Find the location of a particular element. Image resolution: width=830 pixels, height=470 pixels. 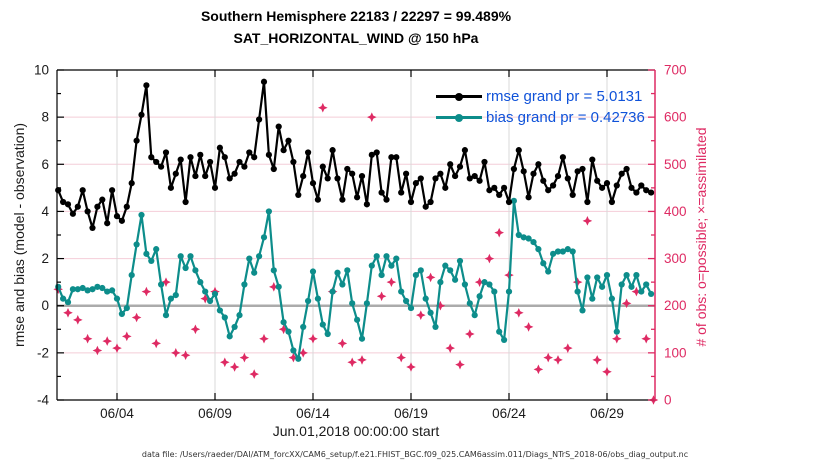

left-axis-ticks: -4 -2 0 2 4 6 8 10 is located at coordinates (49, 235).